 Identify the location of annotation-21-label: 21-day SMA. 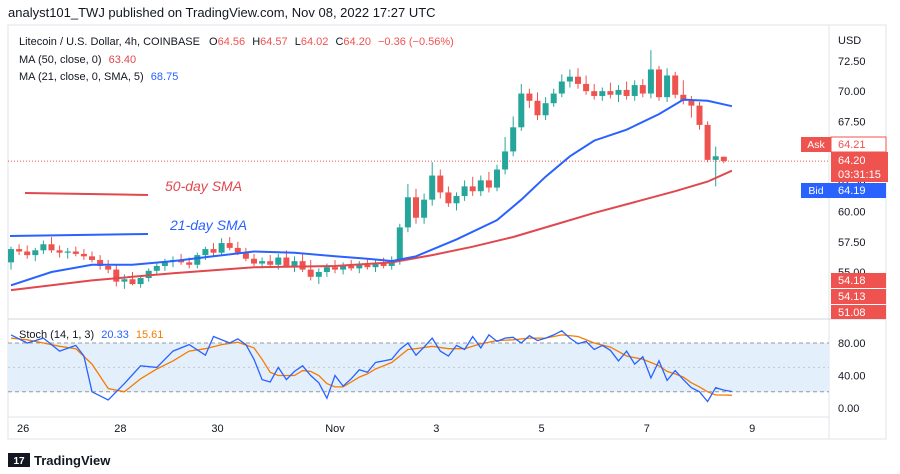
(208, 225).